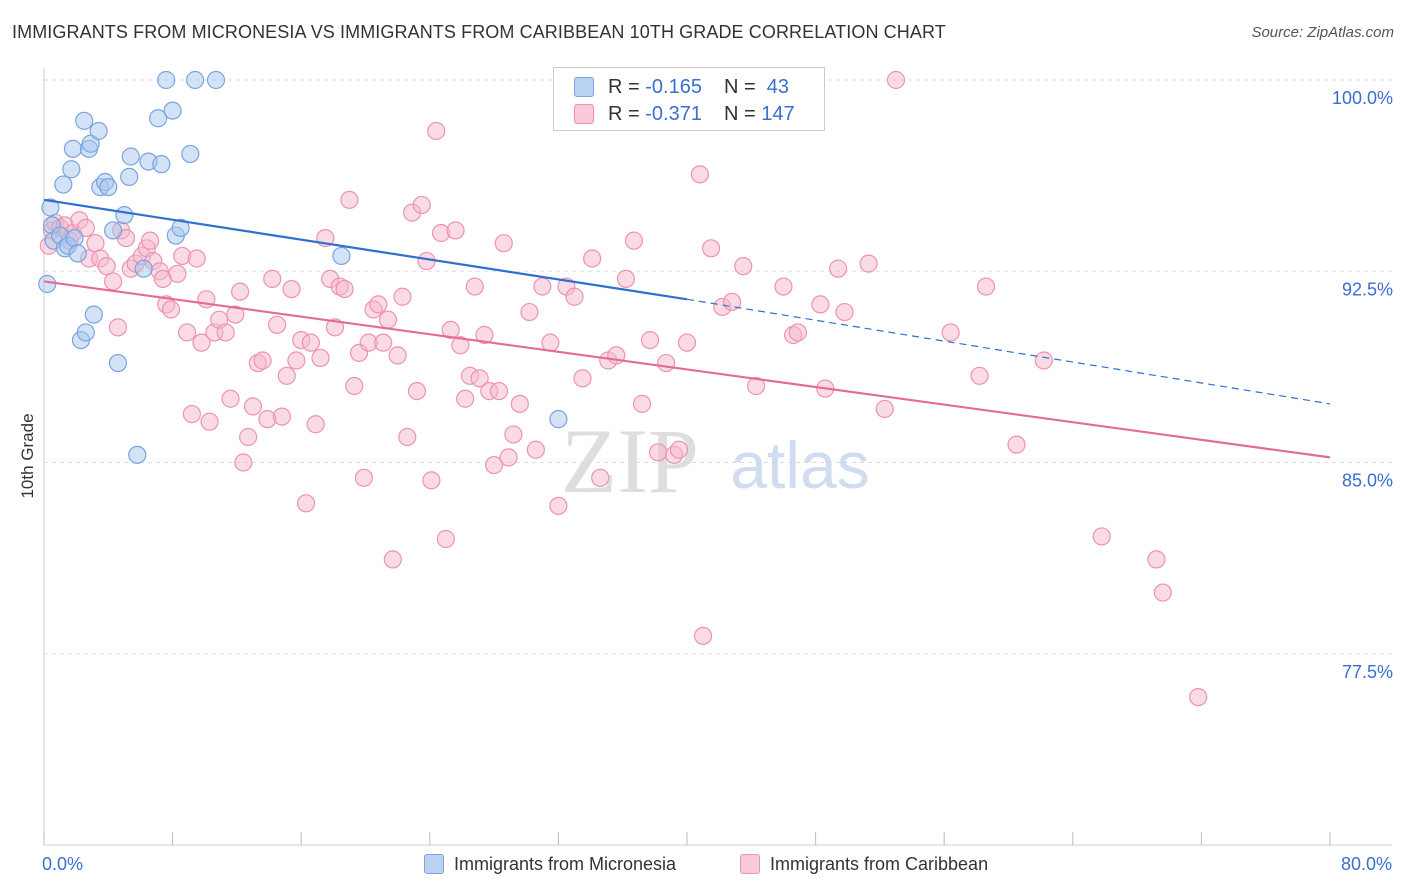 This screenshot has width=1406, height=892. What do you see at coordinates (778, 86) in the screenshot?
I see `legend-n-value: 43` at bounding box center [778, 86].